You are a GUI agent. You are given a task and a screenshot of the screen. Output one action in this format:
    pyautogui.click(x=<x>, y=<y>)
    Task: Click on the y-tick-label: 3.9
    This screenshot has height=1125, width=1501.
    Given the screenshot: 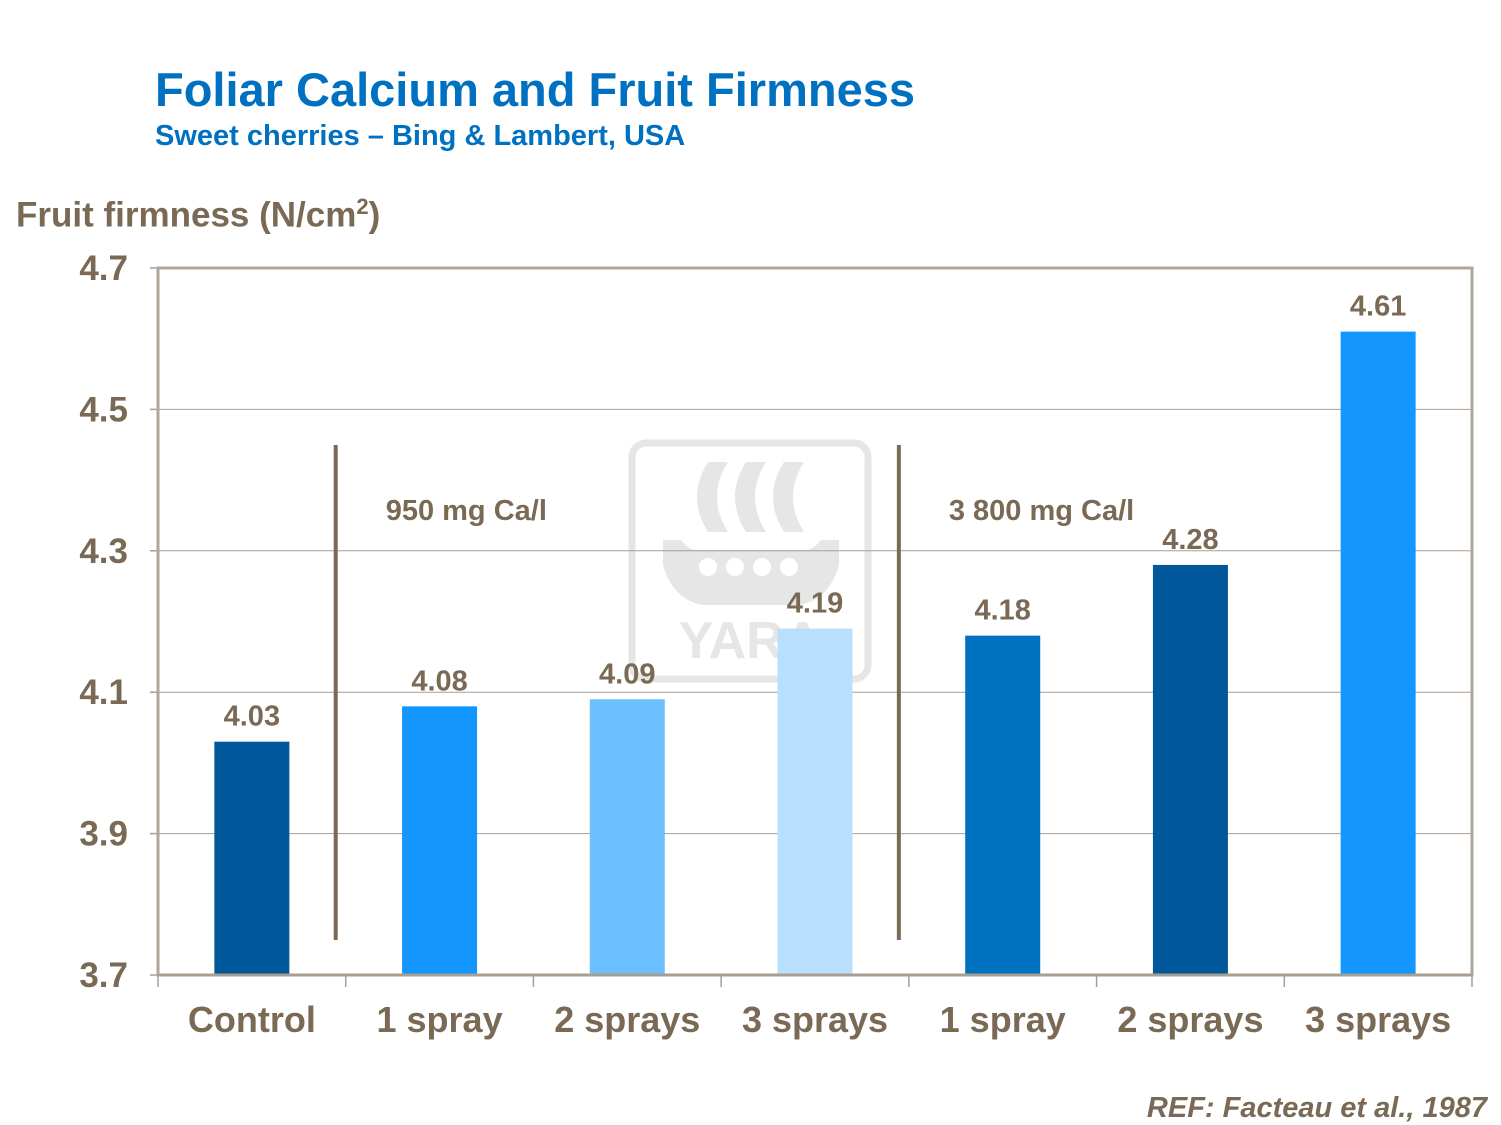 What is the action you would take?
    pyautogui.click(x=103, y=834)
    